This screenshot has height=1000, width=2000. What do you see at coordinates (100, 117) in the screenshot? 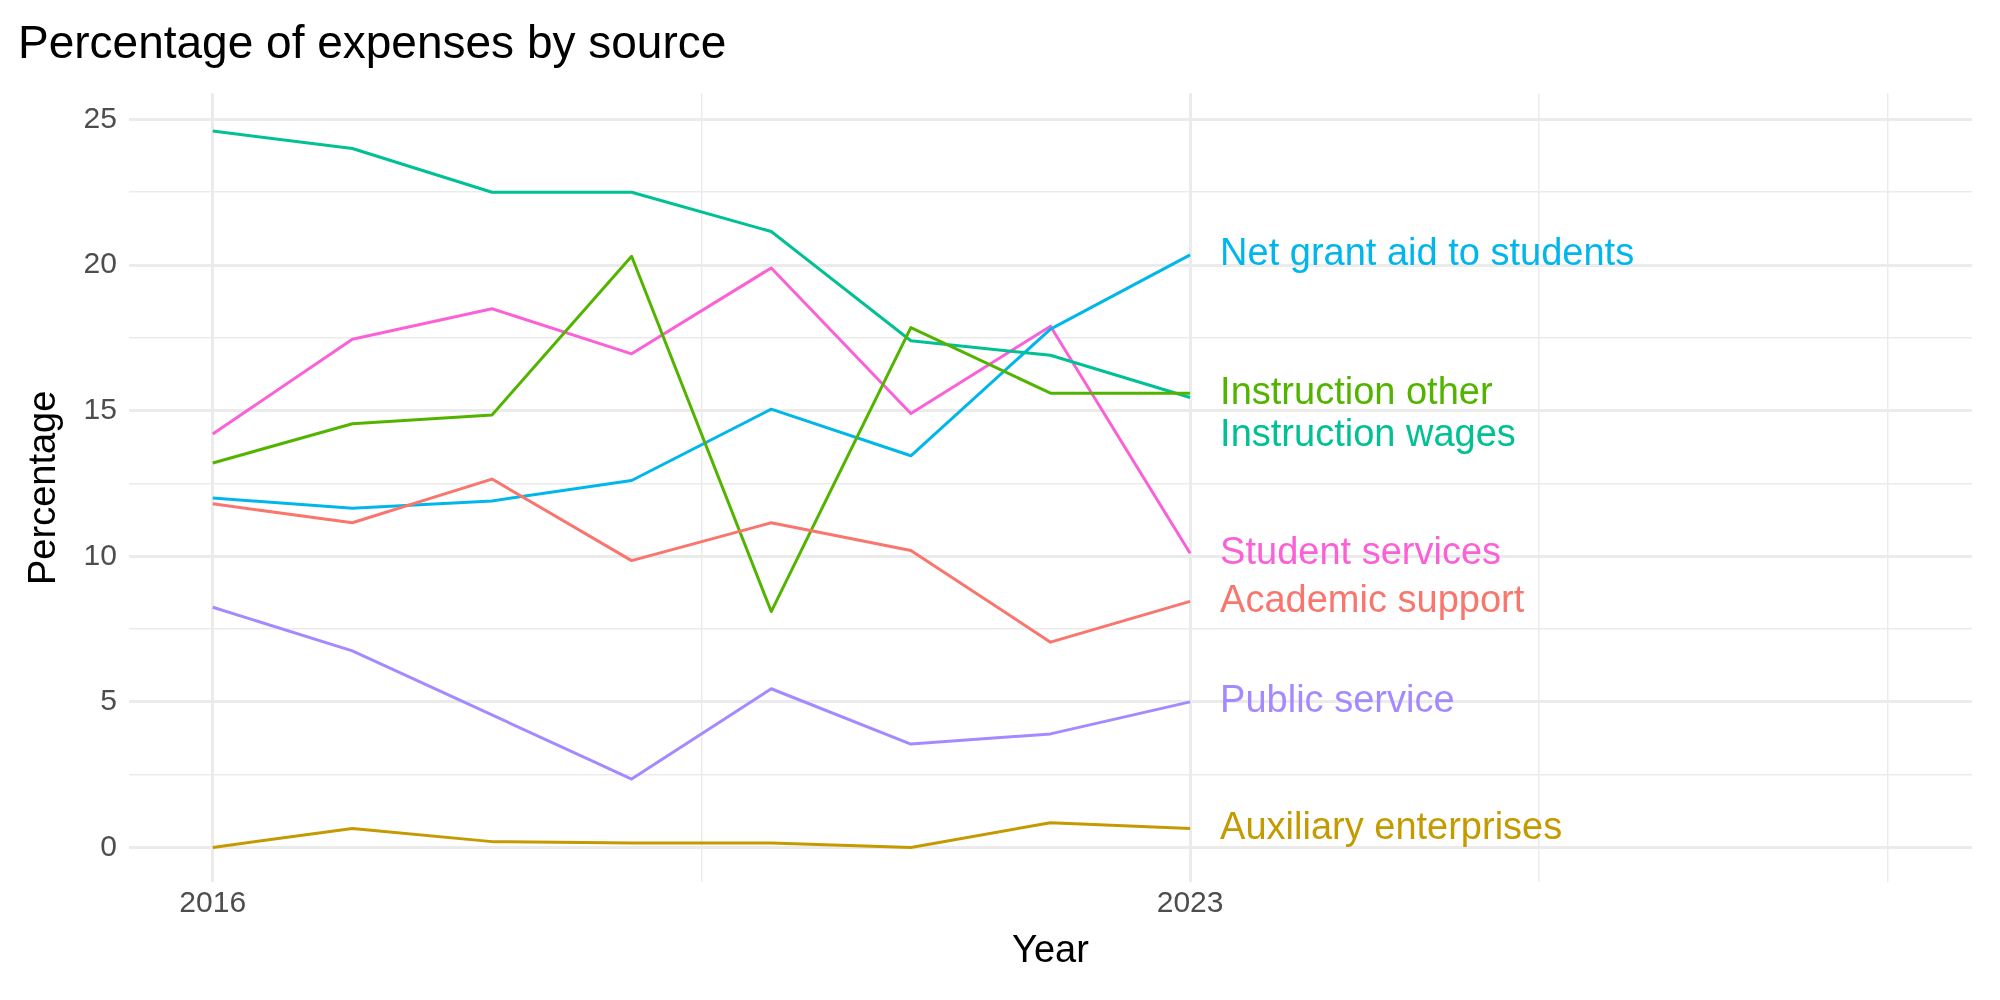
I see `y-tick-label: 25` at bounding box center [100, 117].